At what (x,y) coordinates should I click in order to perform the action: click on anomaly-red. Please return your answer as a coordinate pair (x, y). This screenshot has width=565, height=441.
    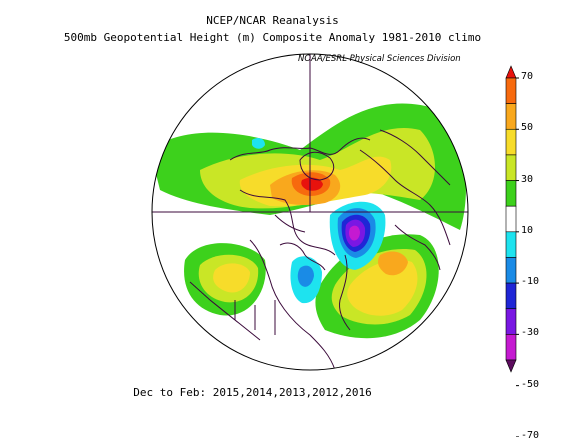
    Looking at the image, I should click on (312, 184).